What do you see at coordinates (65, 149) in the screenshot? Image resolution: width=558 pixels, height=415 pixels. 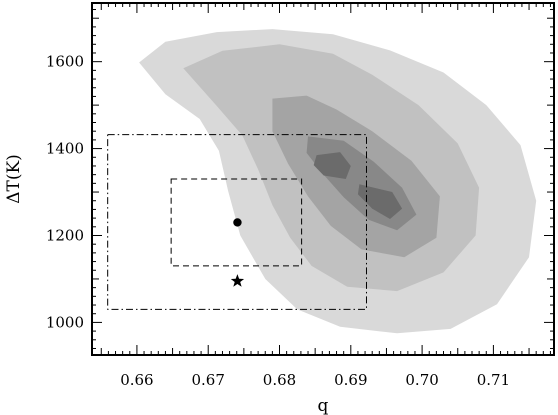 I see `y-tick-label: 1400` at bounding box center [65, 149].